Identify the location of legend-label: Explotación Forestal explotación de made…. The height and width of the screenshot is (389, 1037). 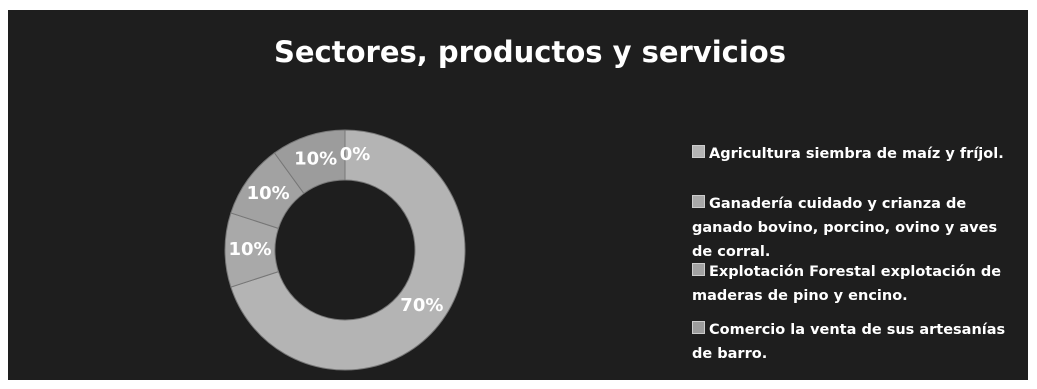
(847, 284).